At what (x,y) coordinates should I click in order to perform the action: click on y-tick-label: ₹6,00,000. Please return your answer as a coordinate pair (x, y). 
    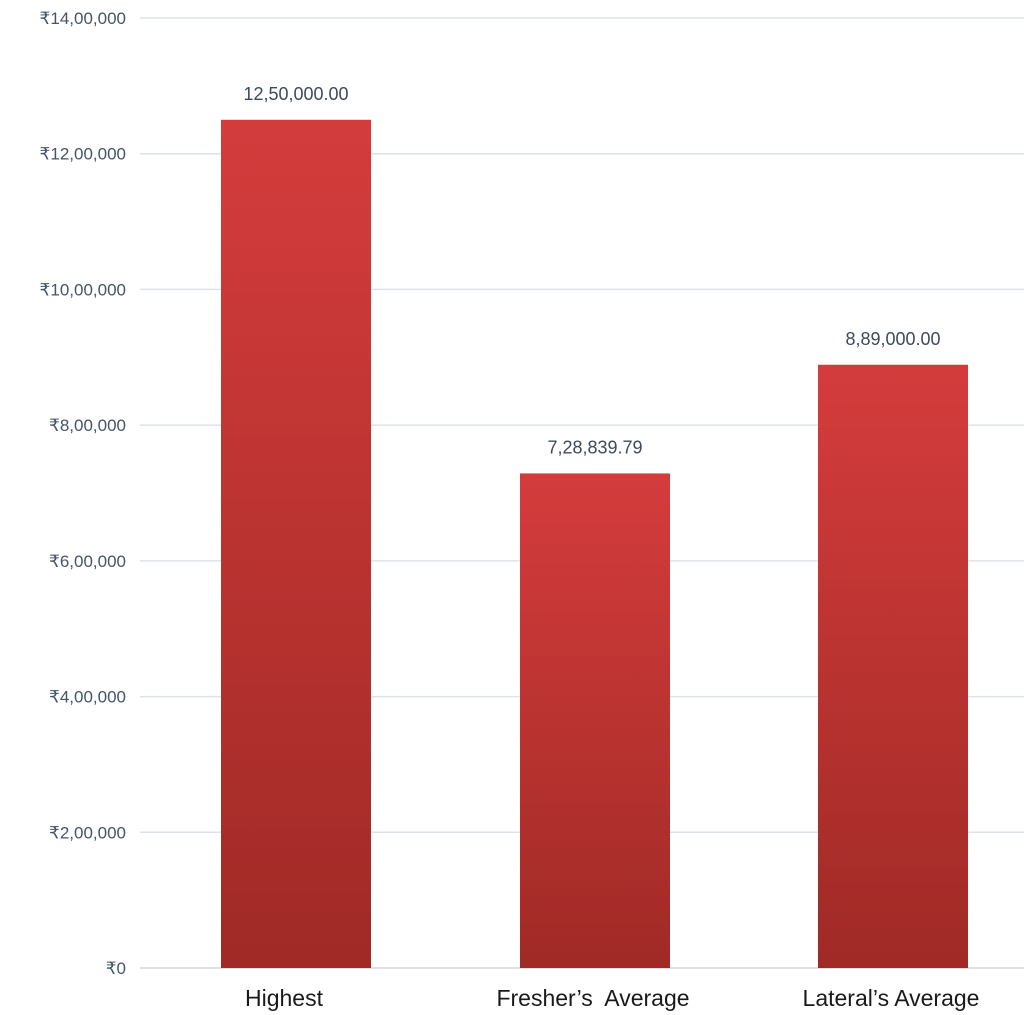
    Looking at the image, I should click on (87, 561).